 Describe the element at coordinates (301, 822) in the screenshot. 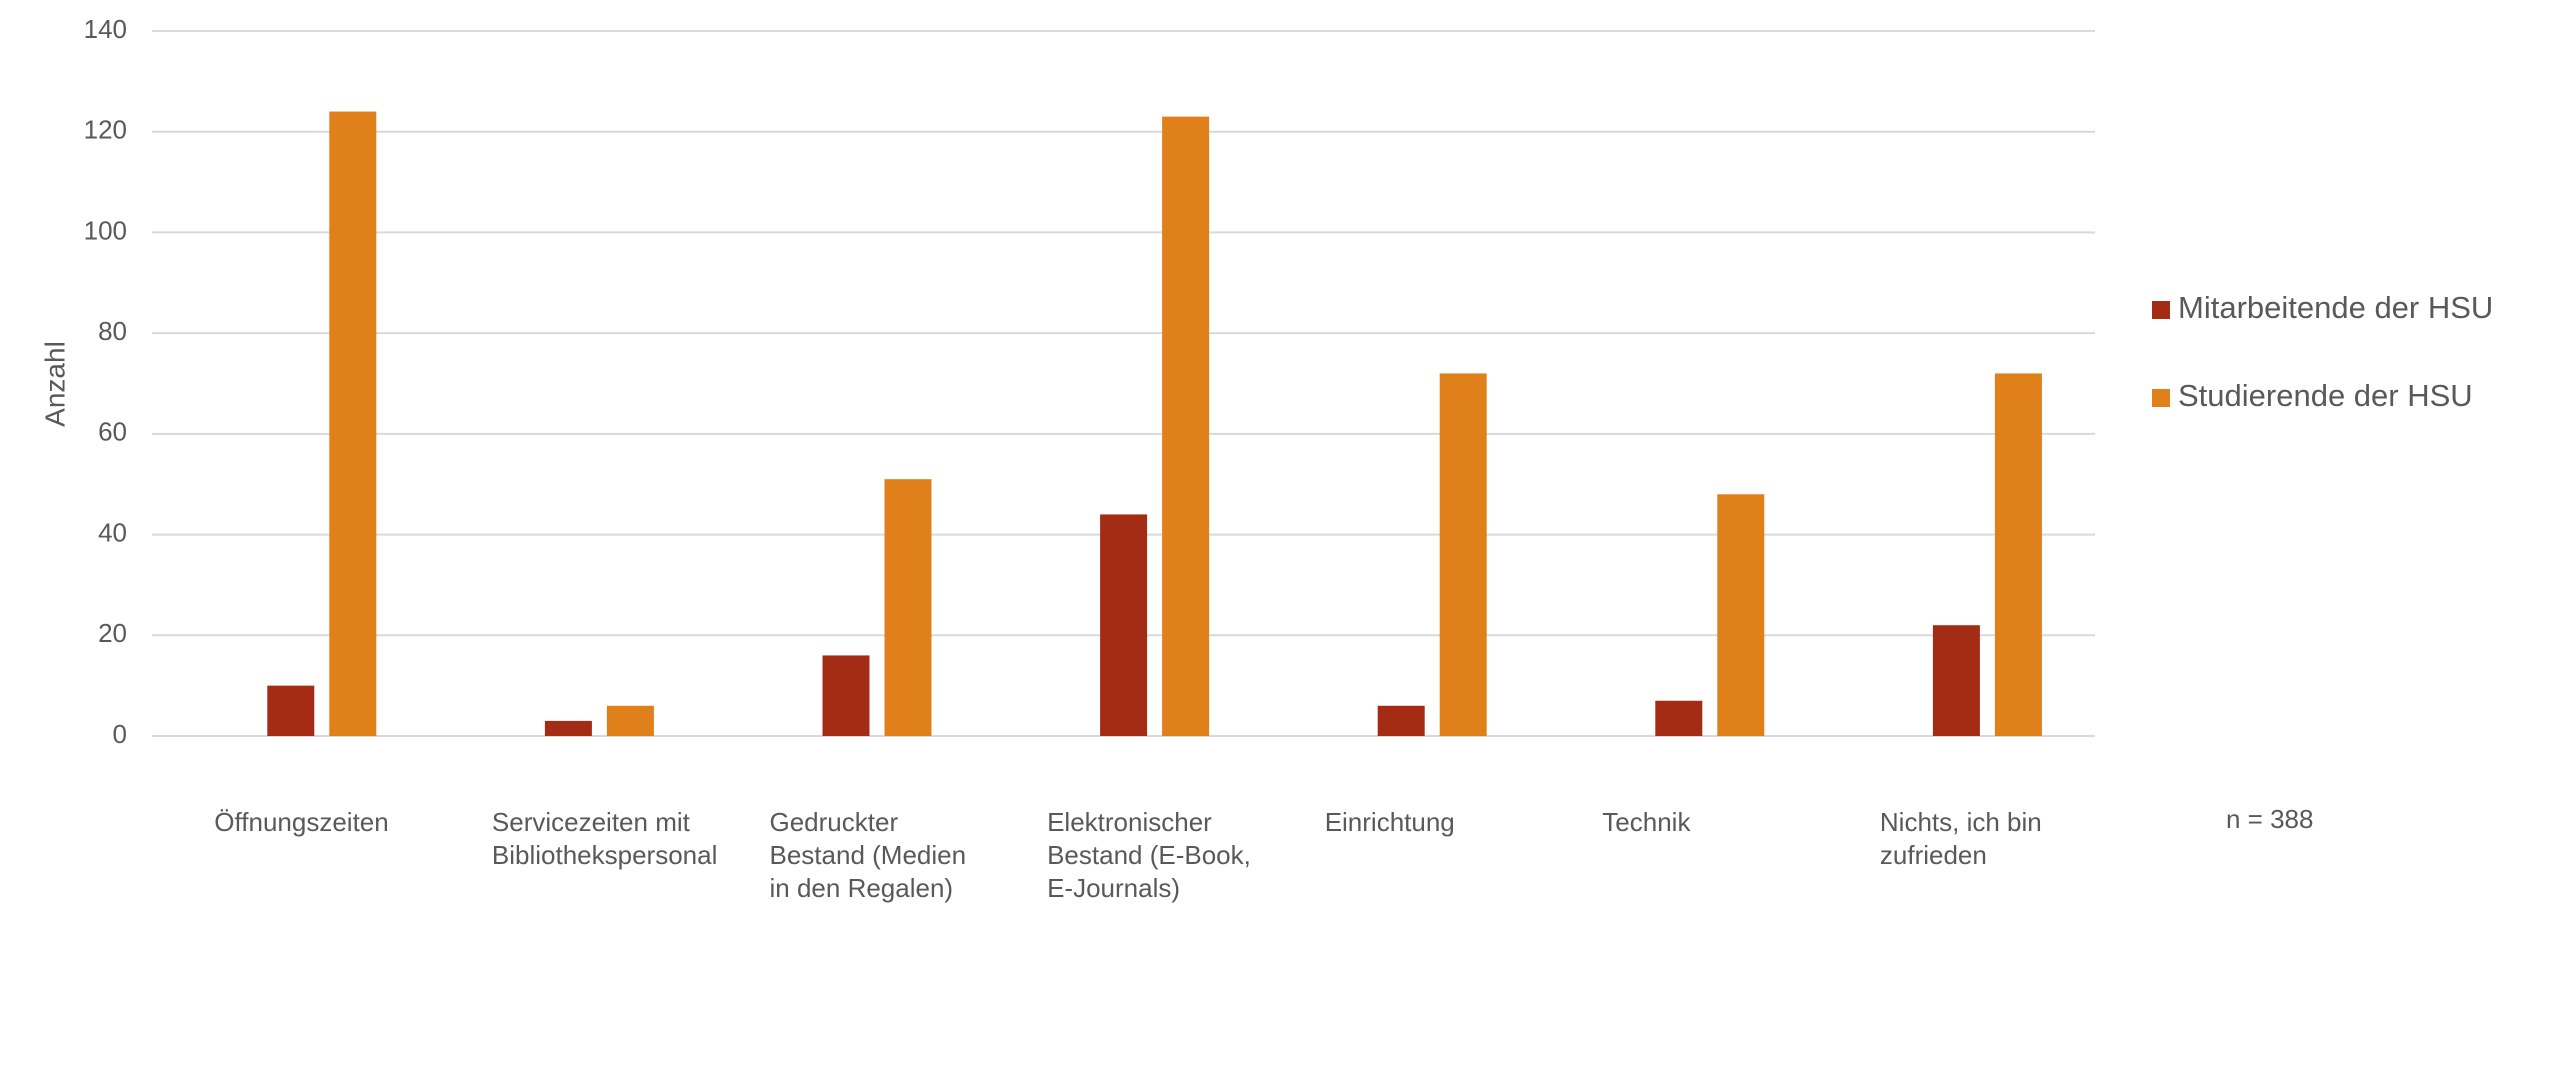

I see `x-tick-label: Öffnungszeiten` at that location.